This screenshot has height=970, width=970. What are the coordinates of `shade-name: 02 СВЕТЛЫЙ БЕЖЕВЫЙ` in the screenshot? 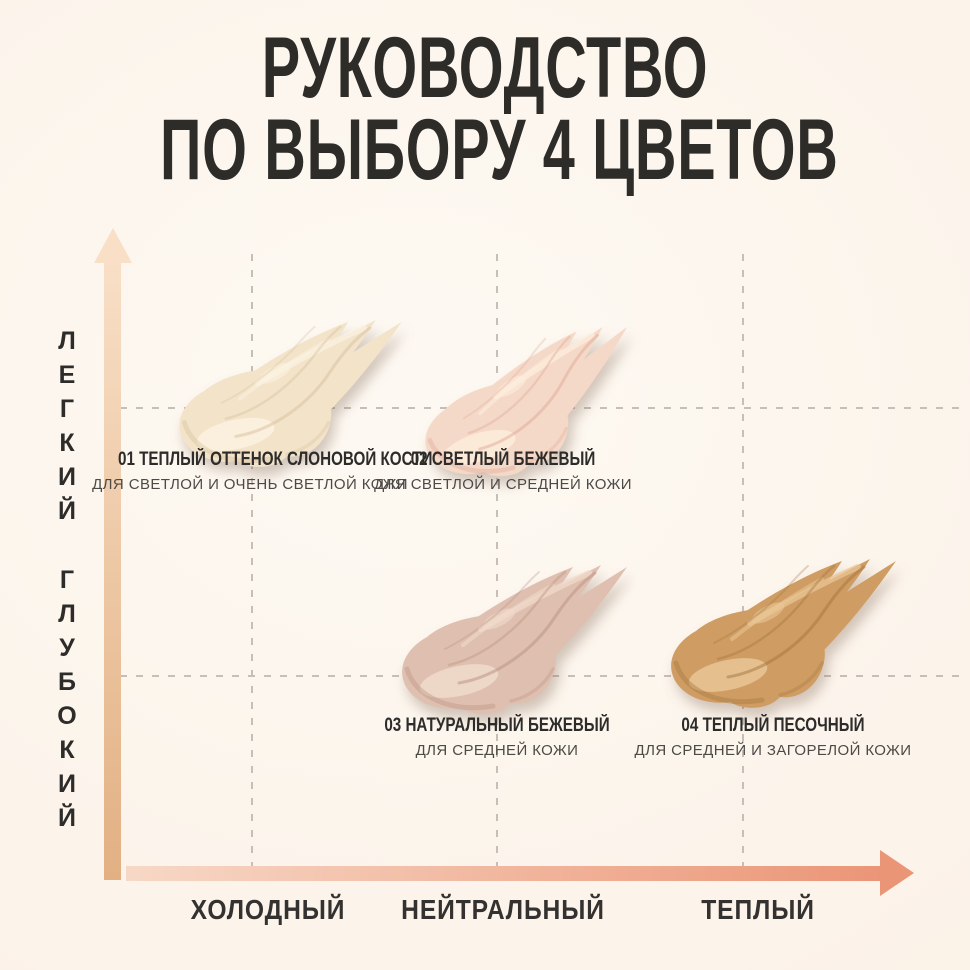 It's located at (503, 460).